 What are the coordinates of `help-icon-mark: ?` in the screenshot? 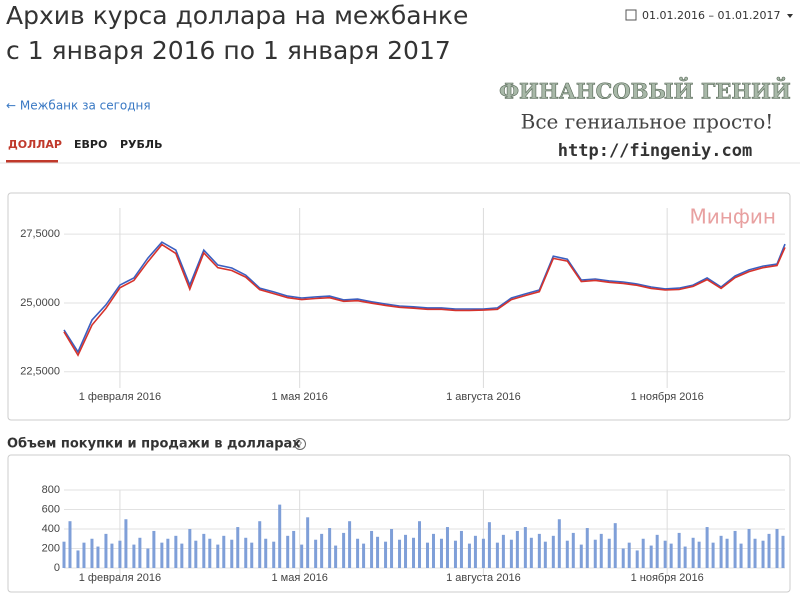 It's located at (300, 445).